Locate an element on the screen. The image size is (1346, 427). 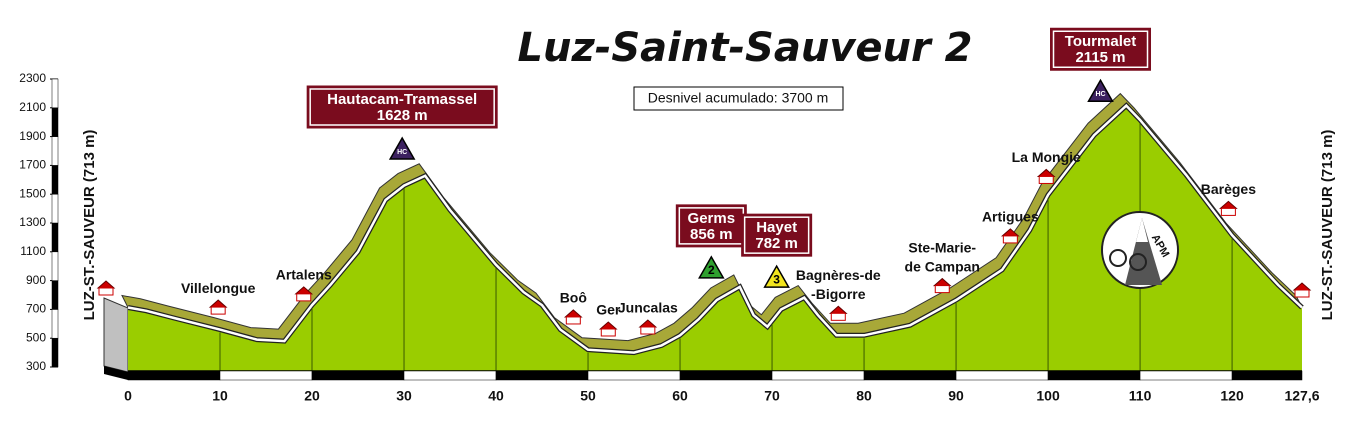
climb-name: Germs is located at coordinates (712, 218).